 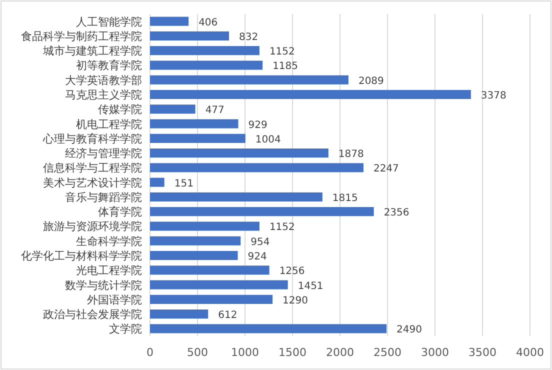 I want to click on data-label: 1185, so click(x=285, y=66).